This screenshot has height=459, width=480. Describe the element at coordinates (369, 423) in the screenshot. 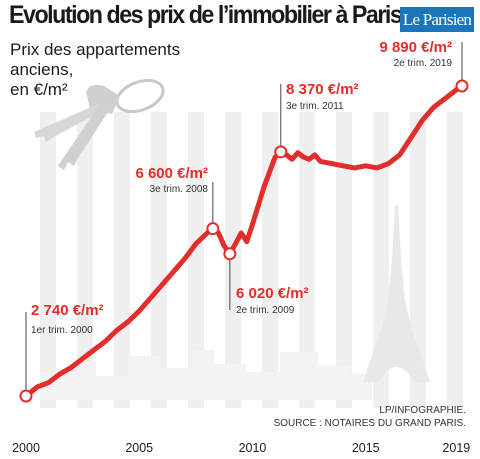

I see `source-text: SOURCE : NOTAIRES DU GRAND PARIS.` at that location.